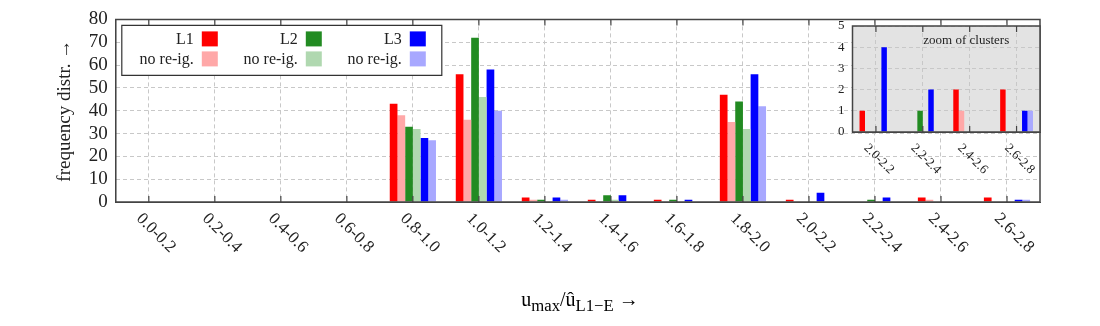  What do you see at coordinates (98, 64) in the screenshot?
I see `y-tick-label: 60` at bounding box center [98, 64].